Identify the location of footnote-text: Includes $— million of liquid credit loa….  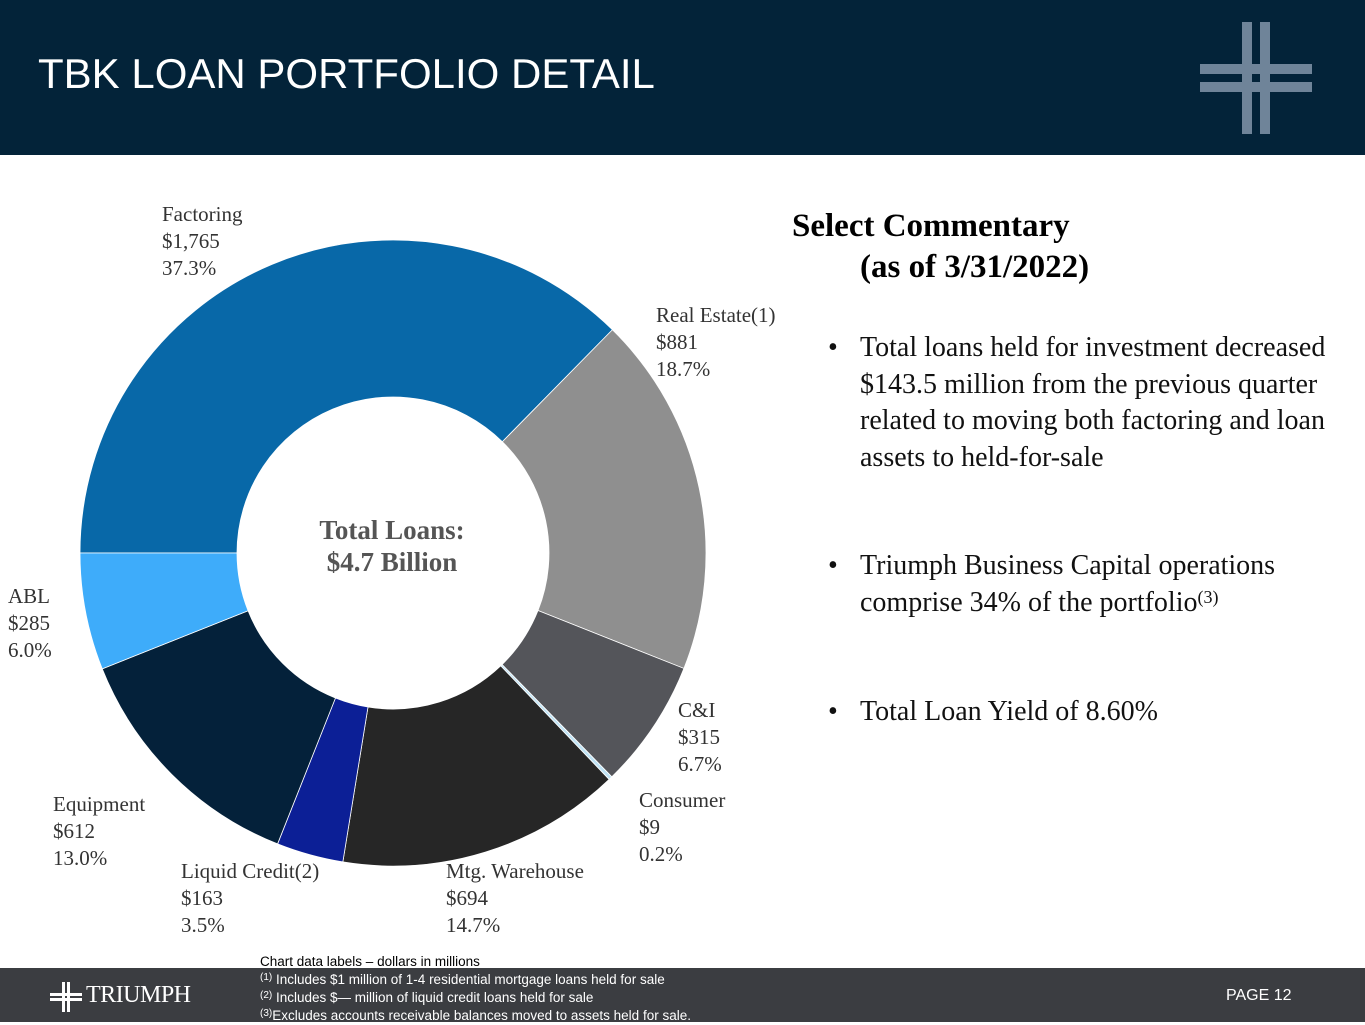
(433, 997).